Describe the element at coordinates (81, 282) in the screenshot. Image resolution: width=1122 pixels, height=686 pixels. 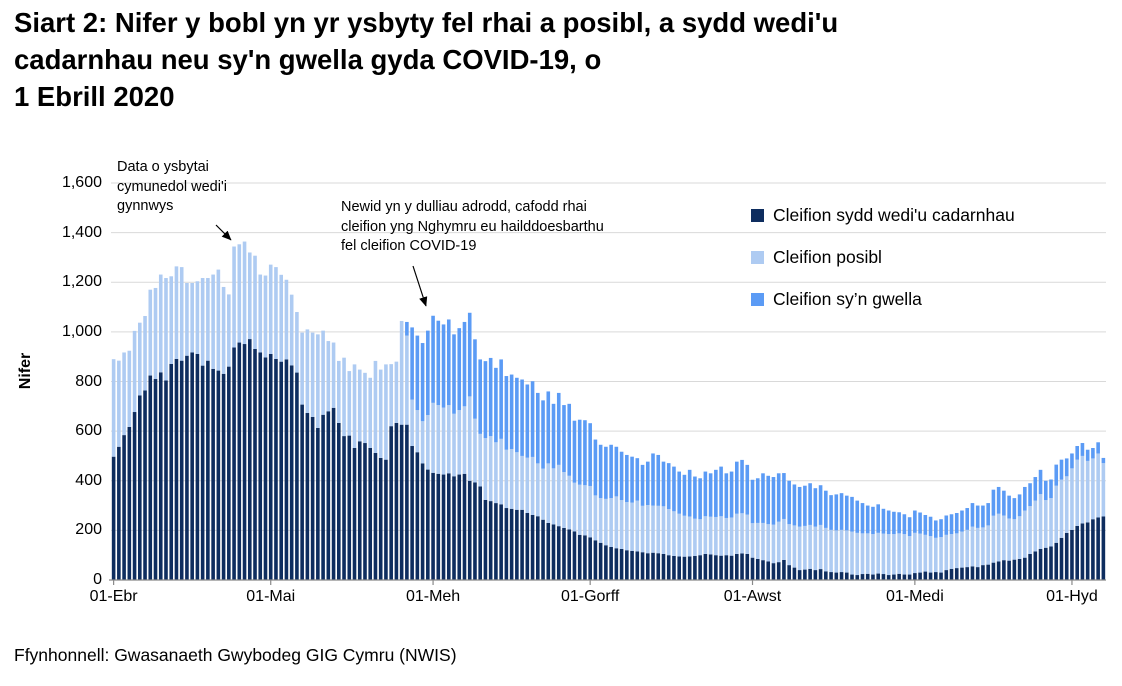
I see `y-axis-tick-label: 1,200` at that location.